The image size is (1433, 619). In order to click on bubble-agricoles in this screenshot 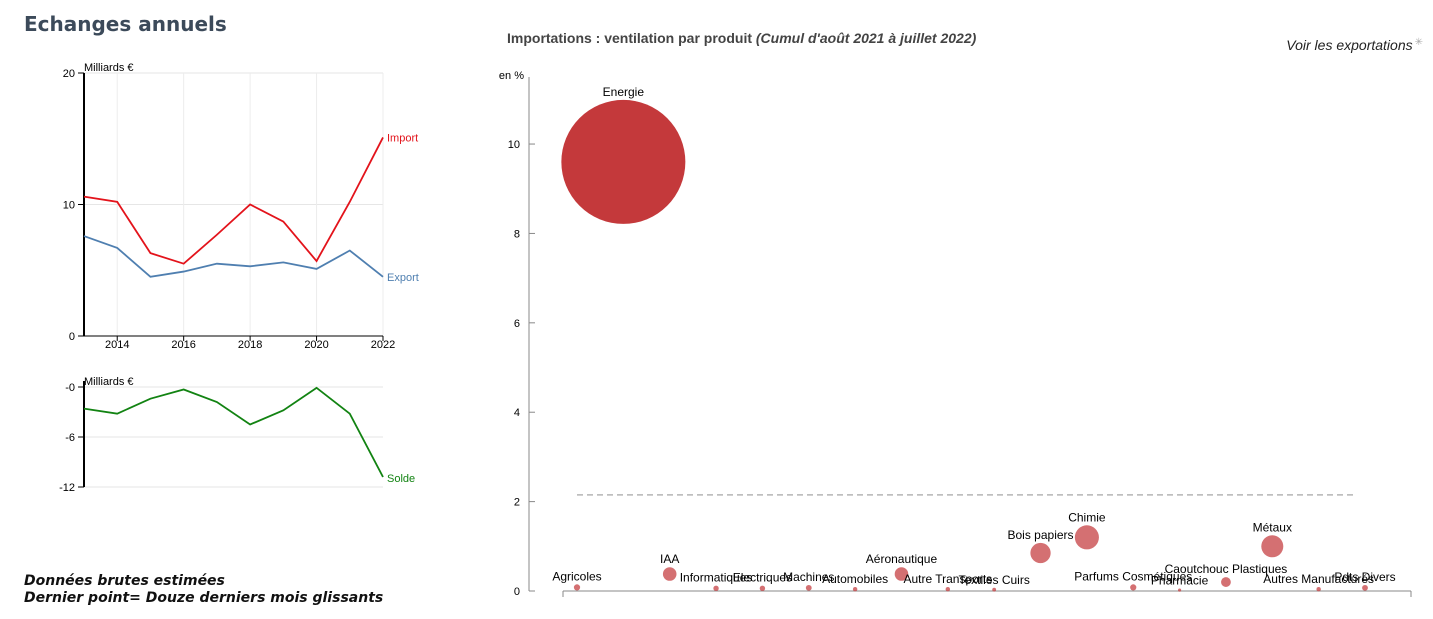, I will do `click(577, 587)`.